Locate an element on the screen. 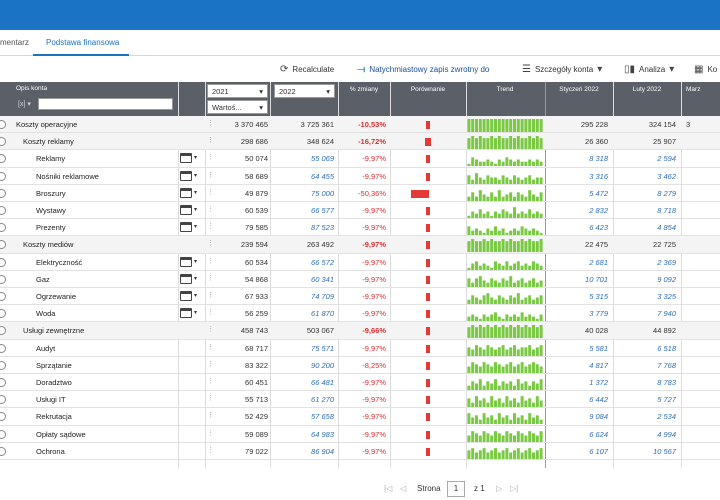  table-row: Rekrutacja ⋮ 52 429 57 658 -9,97% 9 084 2 534 is located at coordinates (360, 417).